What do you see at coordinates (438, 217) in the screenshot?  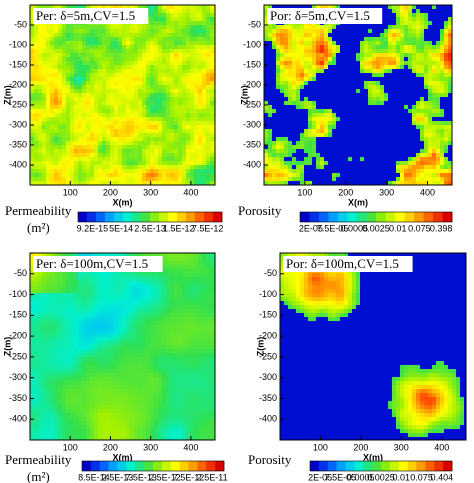 I see `colorbar-cell` at bounding box center [438, 217].